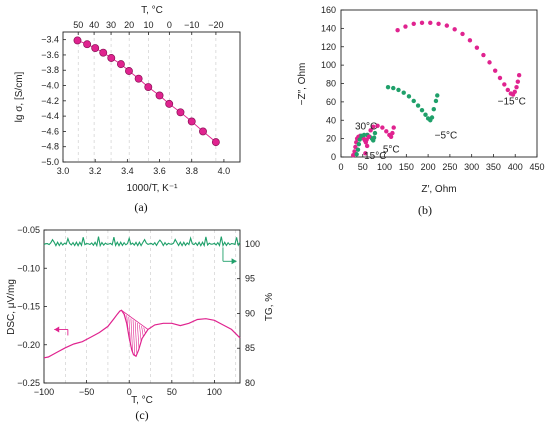 This screenshot has height=427, width=550. Describe the element at coordinates (50, 131) in the screenshot. I see `panel-a-y-tick-label: −4.6` at that location.